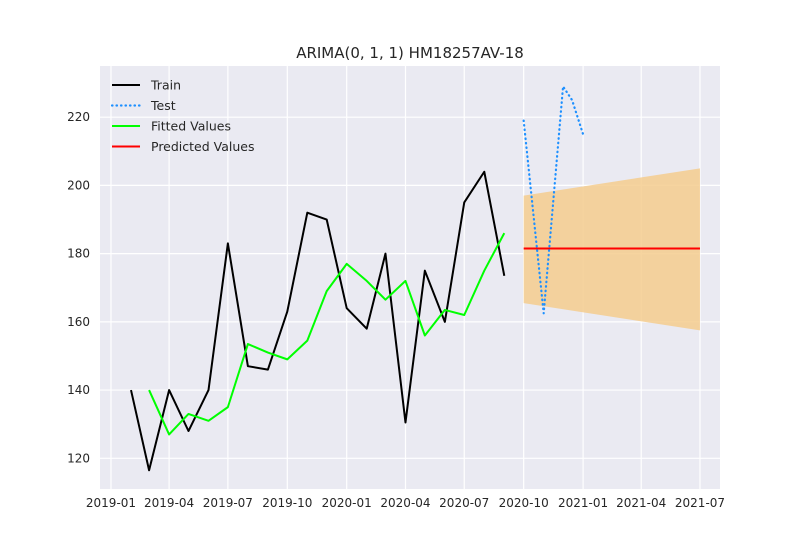 The width and height of the screenshot is (800, 550). What do you see at coordinates (553, 200) in the screenshot?
I see `series-line-test` at bounding box center [553, 200].